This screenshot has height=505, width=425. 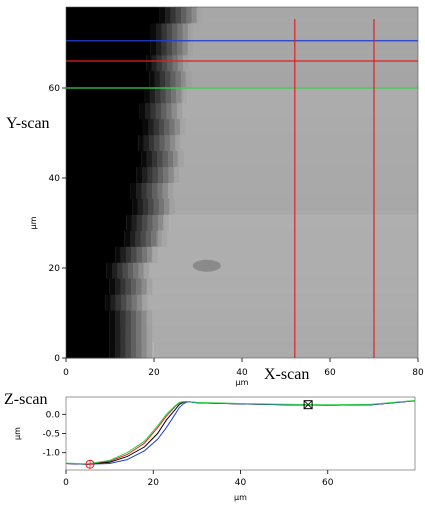 I want to click on profile-series, so click(x=240, y=432).